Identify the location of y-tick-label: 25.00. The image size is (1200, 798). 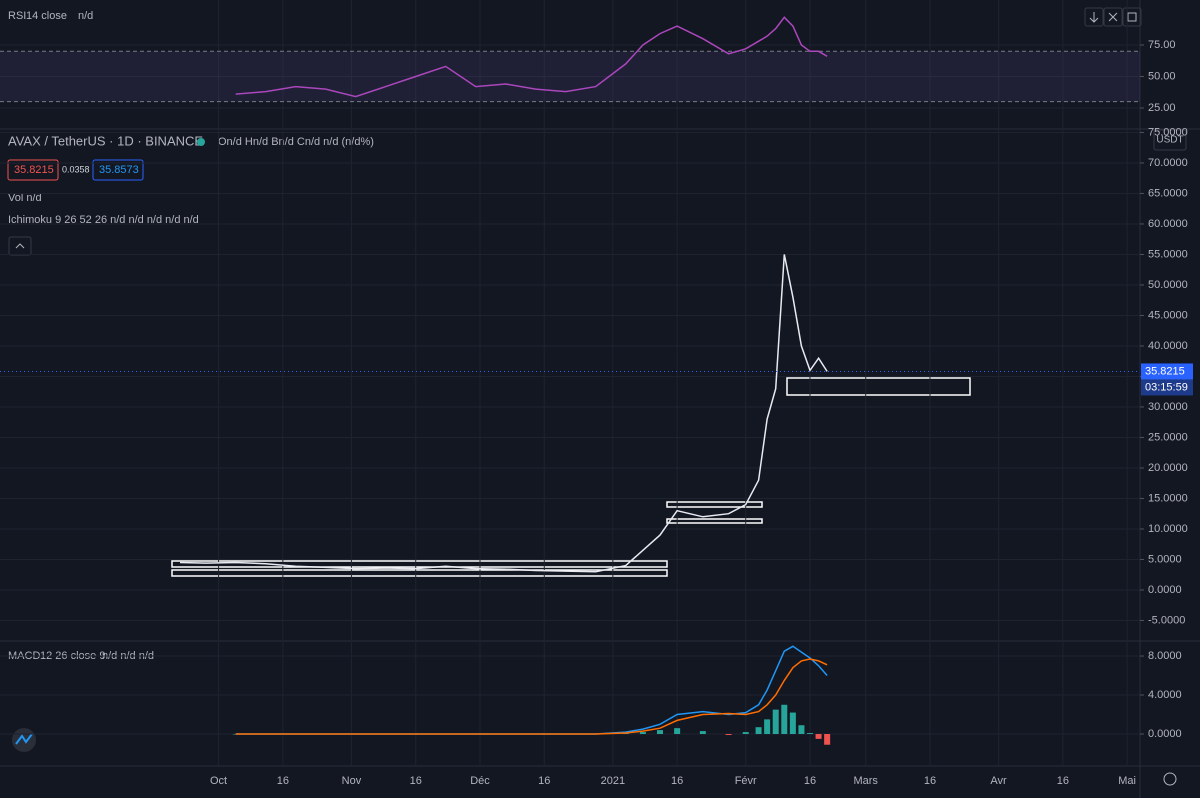
(1162, 108).